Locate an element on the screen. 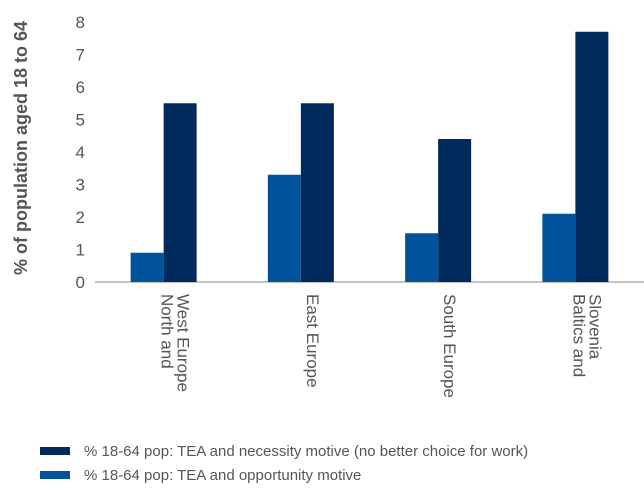 The height and width of the screenshot is (488, 644). y-tick-label: 4 is located at coordinates (80, 152).